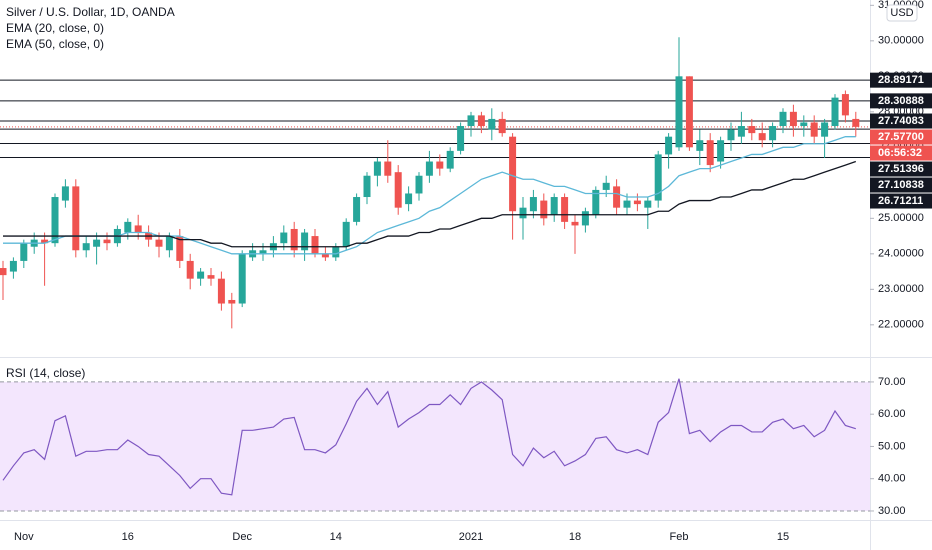 Image resolution: width=932 pixels, height=550 pixels. Describe the element at coordinates (55, 28) in the screenshot. I see `legend-entry: EMA (20, close, 0)` at that location.